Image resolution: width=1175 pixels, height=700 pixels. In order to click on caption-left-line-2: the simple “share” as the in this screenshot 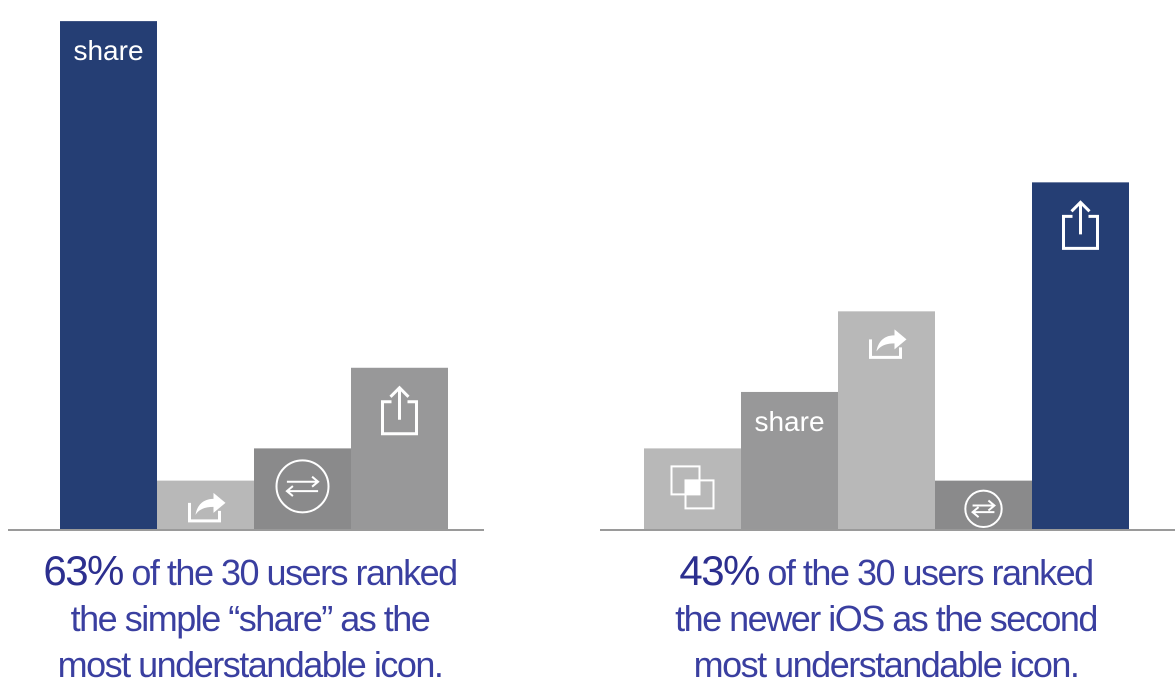, I will do `click(250, 618)`.